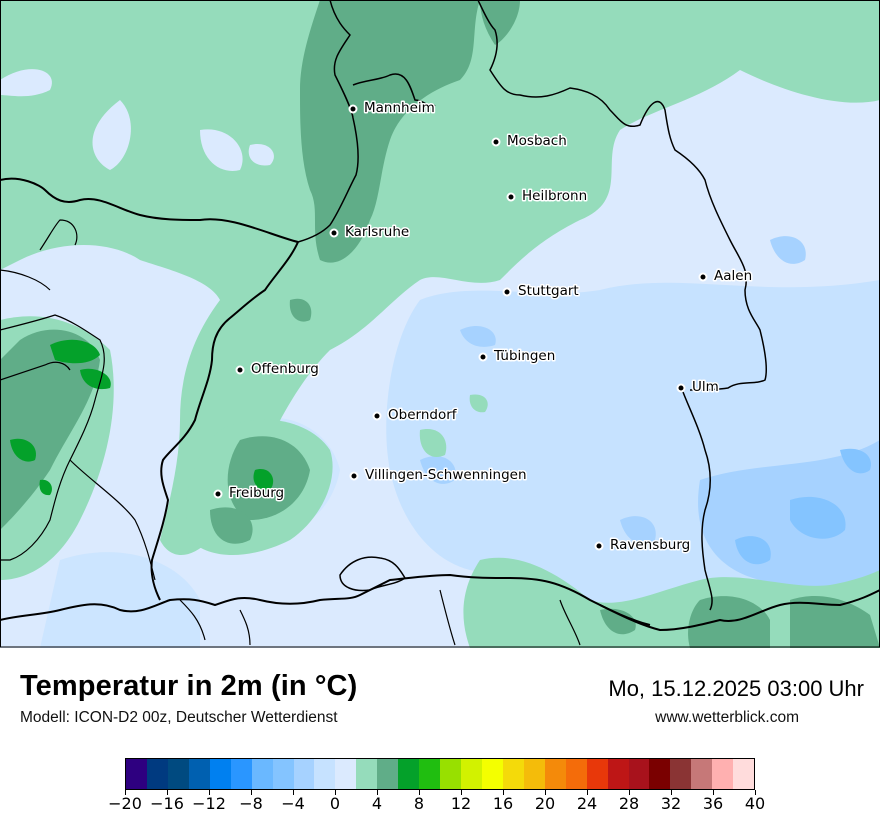 The width and height of the screenshot is (880, 830). I want to click on colorbar-tick-label: 8, so click(419, 803).